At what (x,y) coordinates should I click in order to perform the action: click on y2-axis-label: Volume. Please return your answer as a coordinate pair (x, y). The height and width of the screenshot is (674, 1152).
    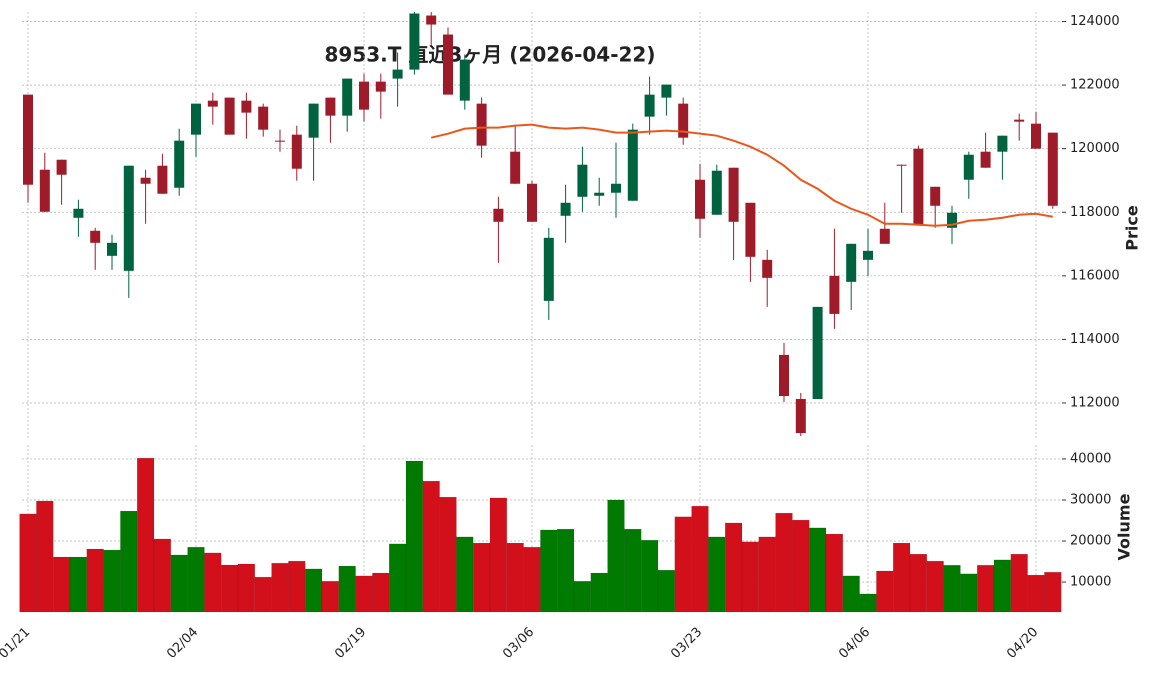
    Looking at the image, I should click on (1124, 526).